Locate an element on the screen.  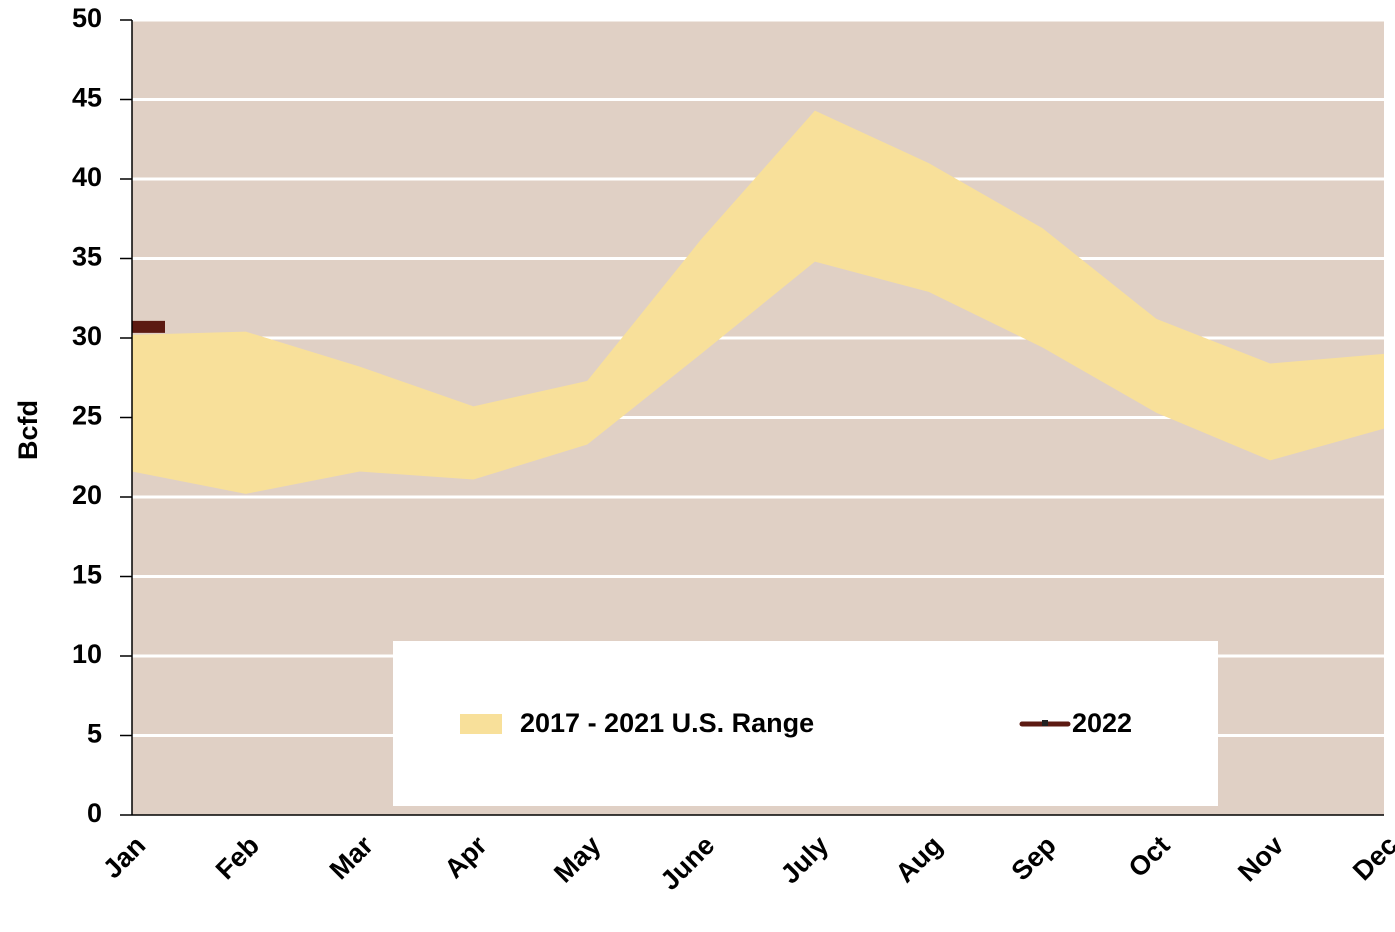
y-tick-label: 35 is located at coordinates (87, 257).